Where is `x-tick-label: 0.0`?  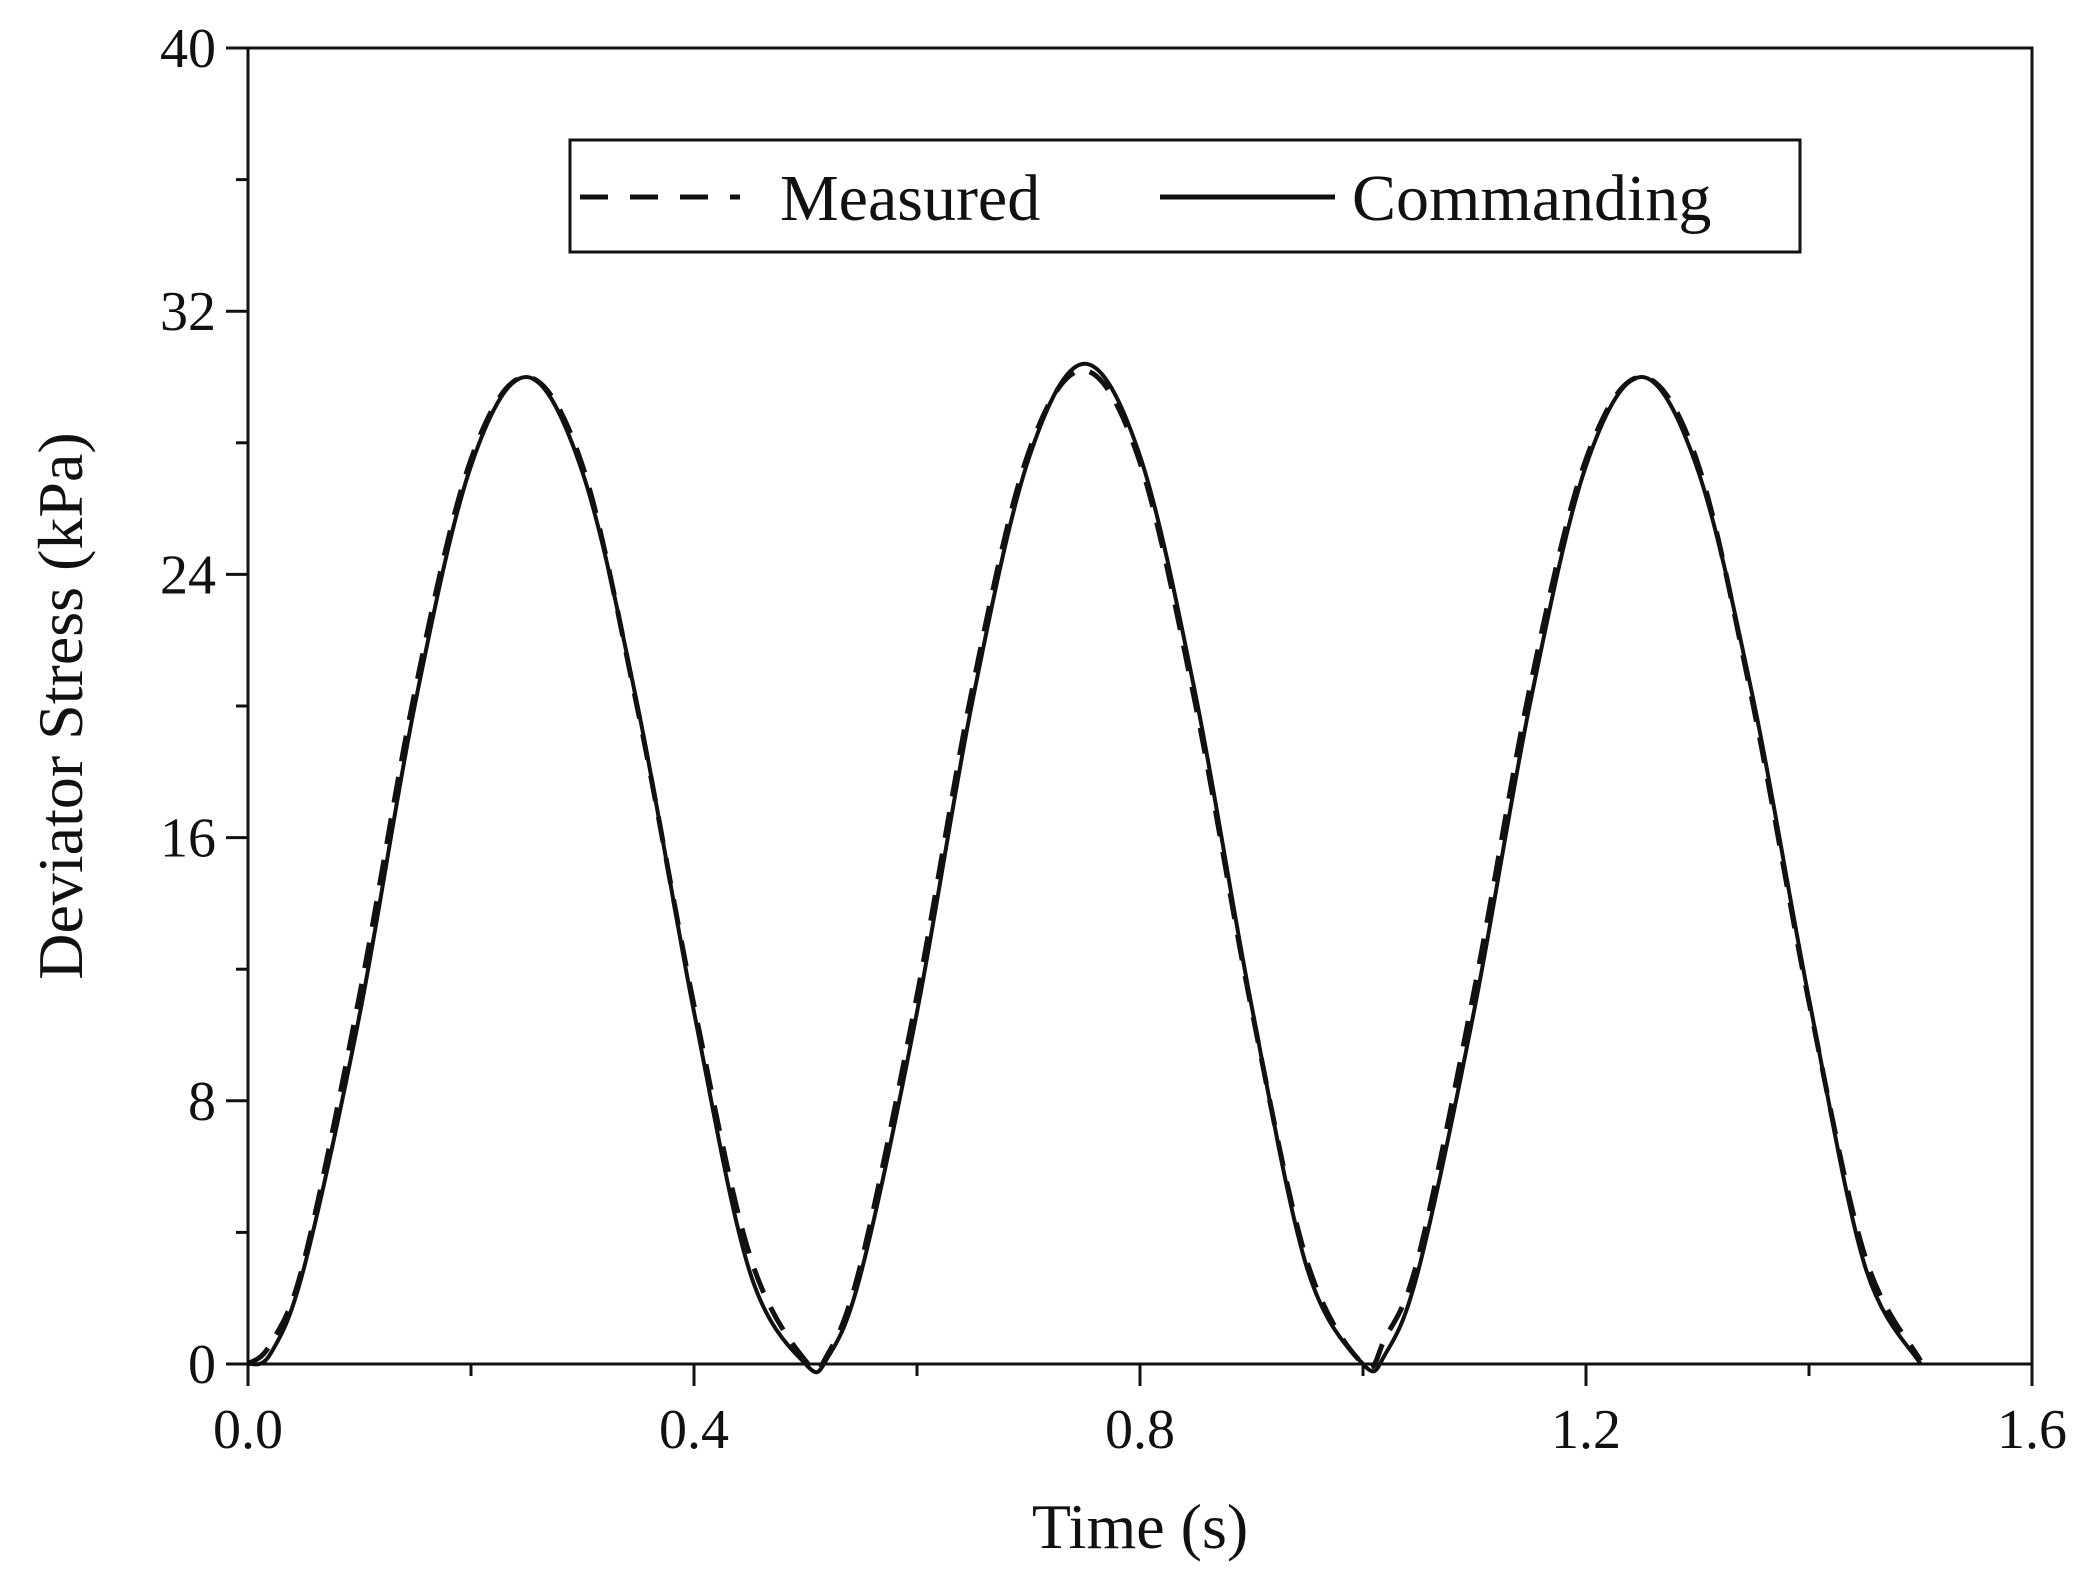
x-tick-label: 0.0 is located at coordinates (248, 1430).